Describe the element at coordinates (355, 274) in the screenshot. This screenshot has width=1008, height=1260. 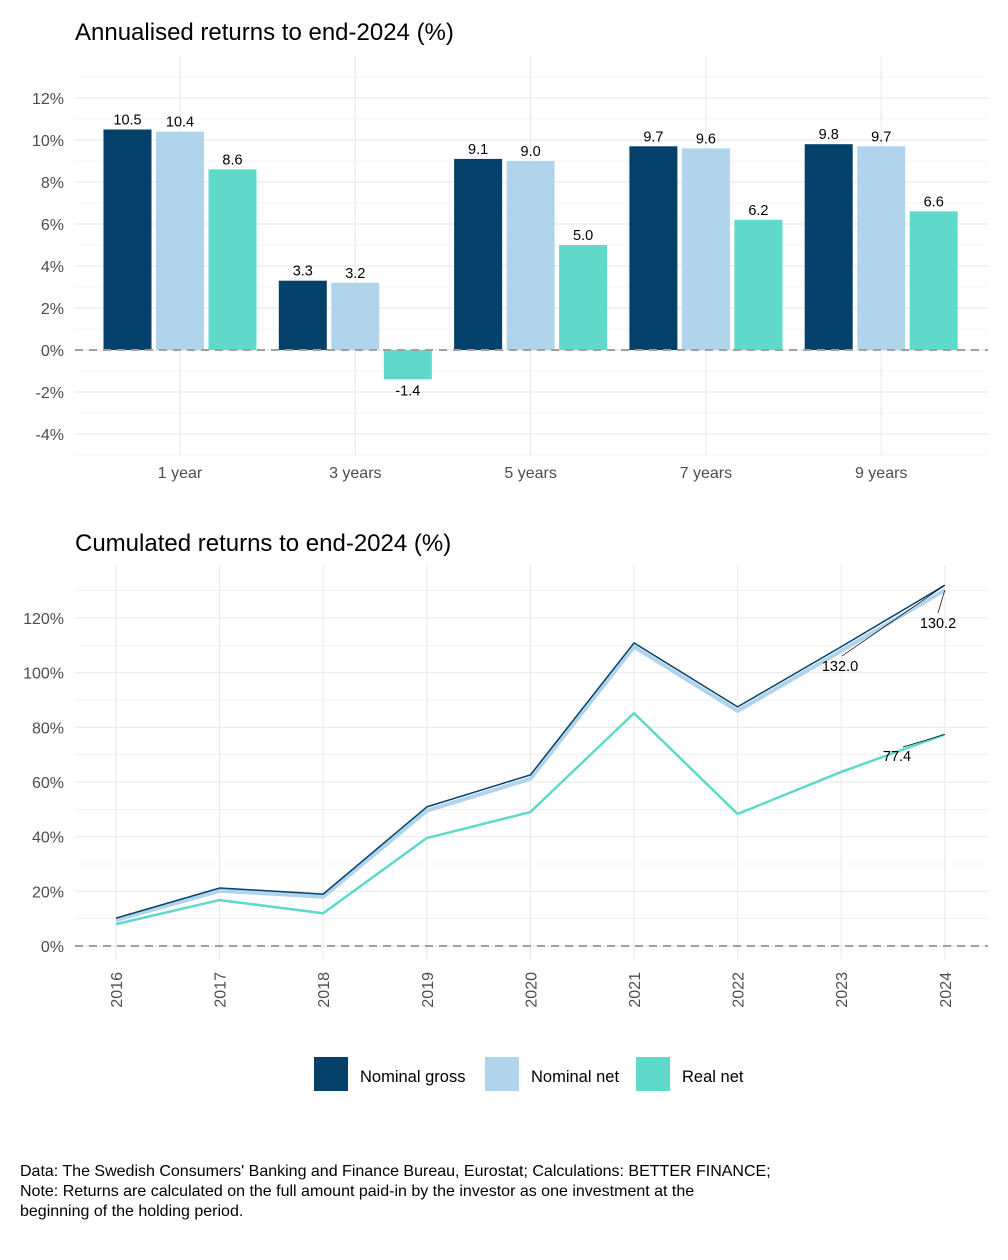
I see `data-label: 3.2` at that location.